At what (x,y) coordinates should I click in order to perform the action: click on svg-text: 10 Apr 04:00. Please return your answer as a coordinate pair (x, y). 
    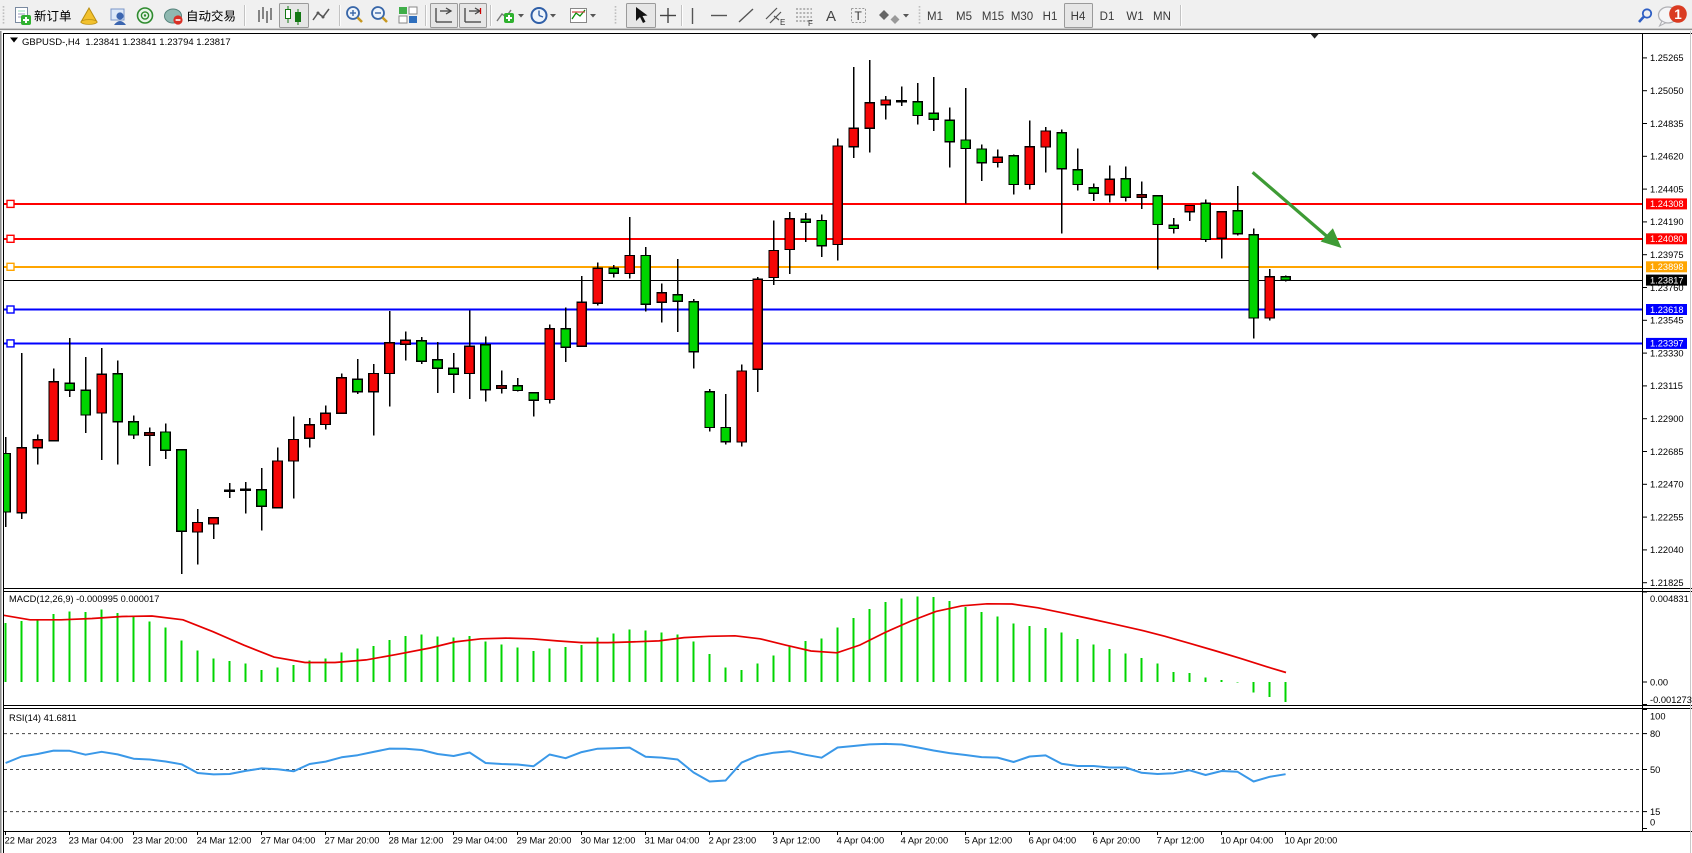
    Looking at the image, I should click on (1247, 841).